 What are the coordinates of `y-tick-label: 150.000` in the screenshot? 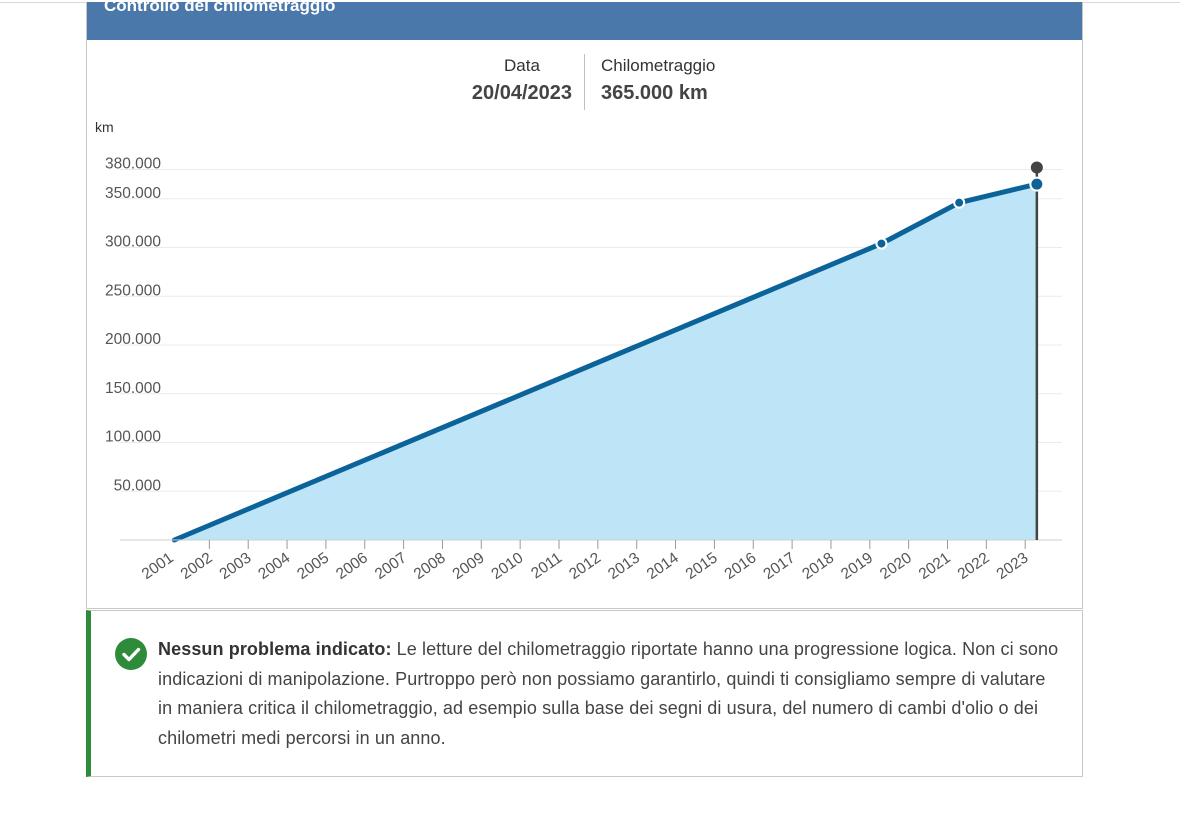 It's located at (133, 388).